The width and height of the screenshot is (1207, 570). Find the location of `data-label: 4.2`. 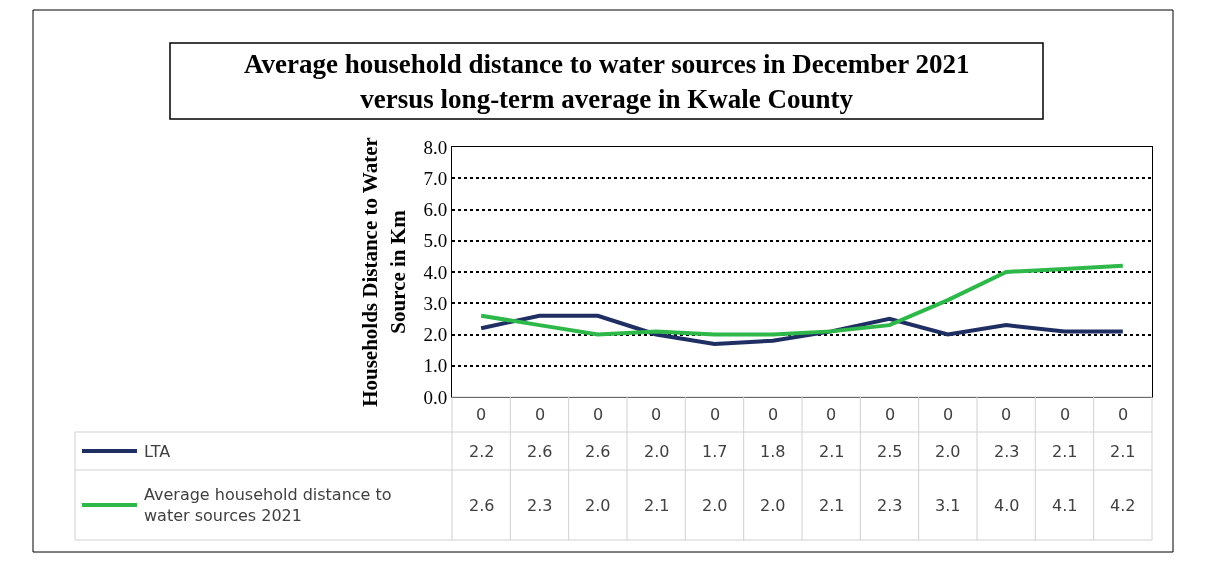

data-label: 4.2 is located at coordinates (1123, 505).